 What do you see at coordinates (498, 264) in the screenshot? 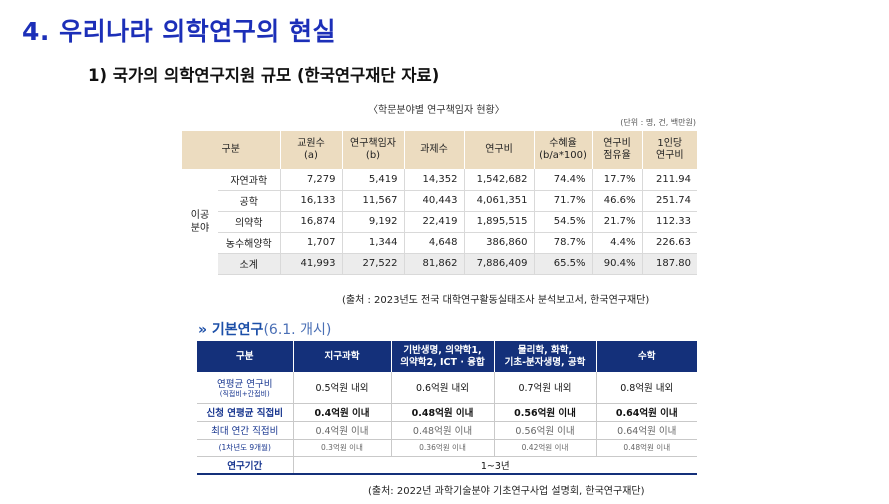
I see `cell: 7,886,409` at bounding box center [498, 264].